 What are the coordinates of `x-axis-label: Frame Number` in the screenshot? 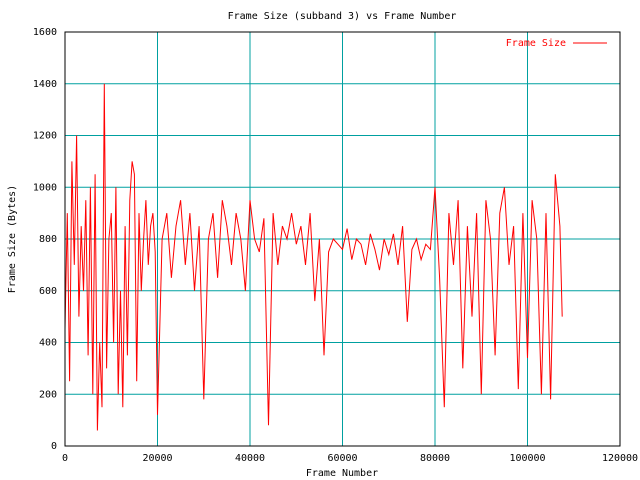 It's located at (342, 473).